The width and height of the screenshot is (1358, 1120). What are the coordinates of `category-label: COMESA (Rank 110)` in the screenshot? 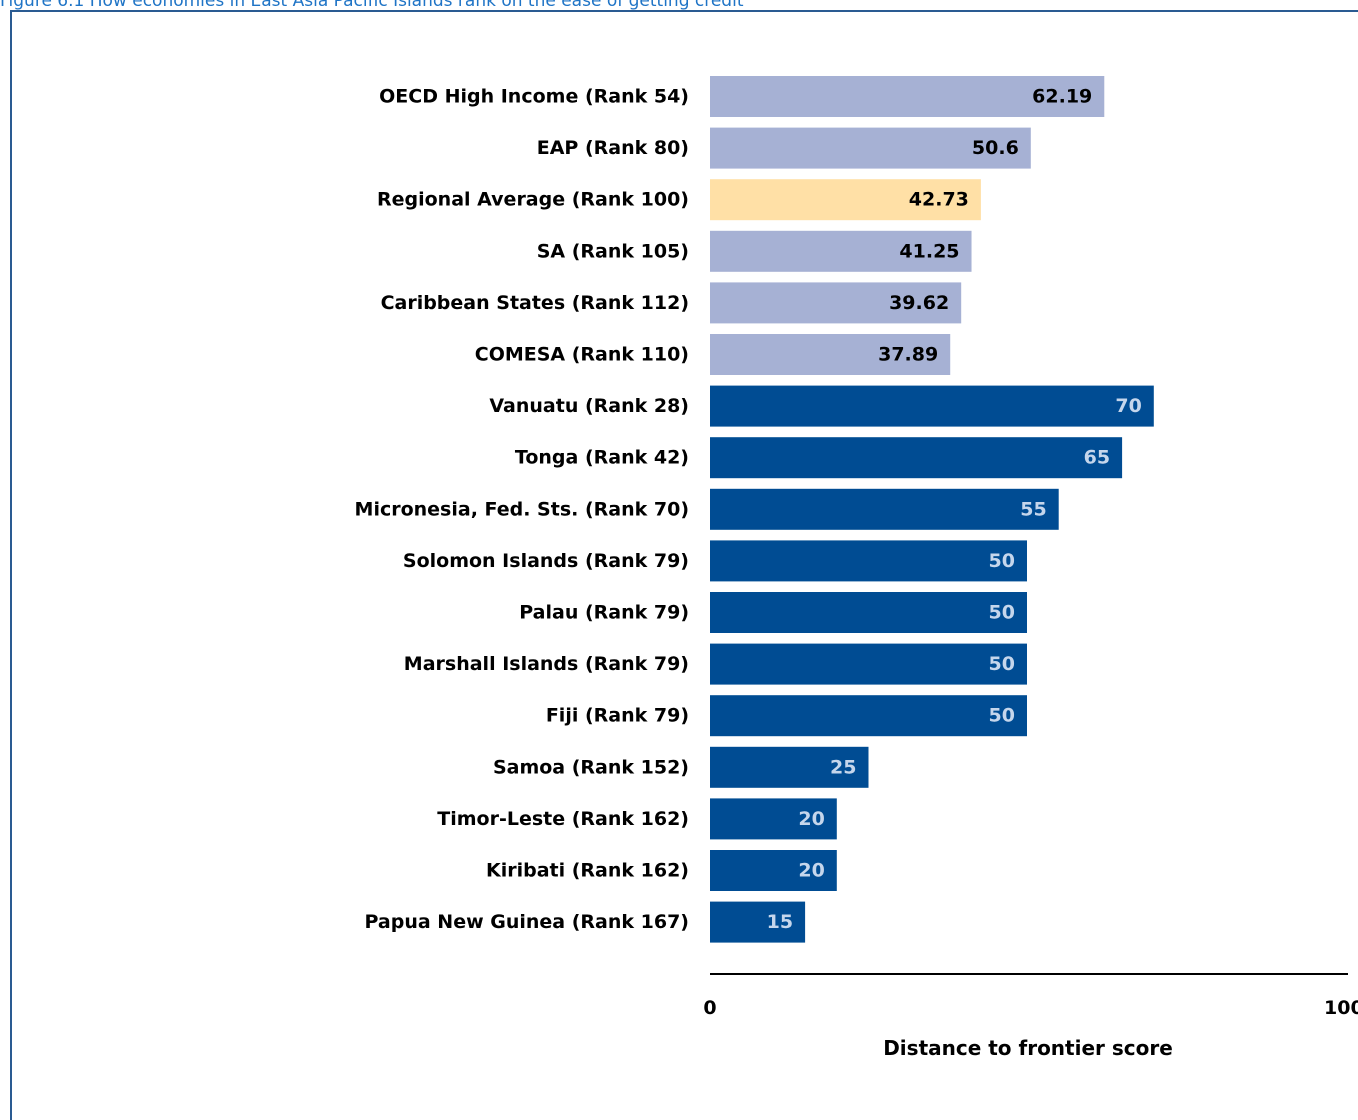 It's located at (582, 355).